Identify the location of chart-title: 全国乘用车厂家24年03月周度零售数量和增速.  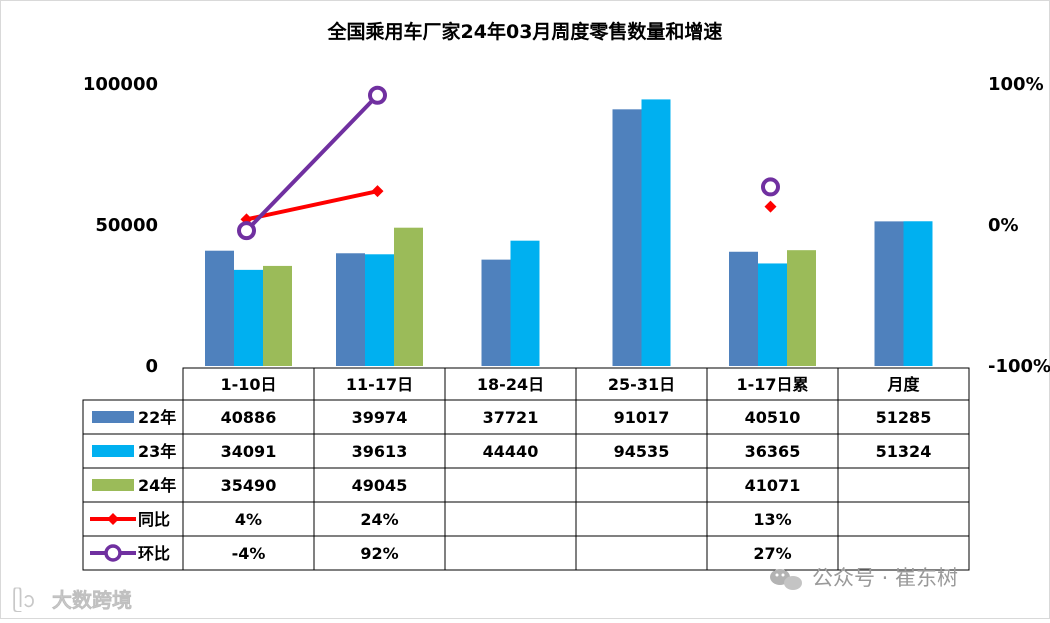
(525, 31).